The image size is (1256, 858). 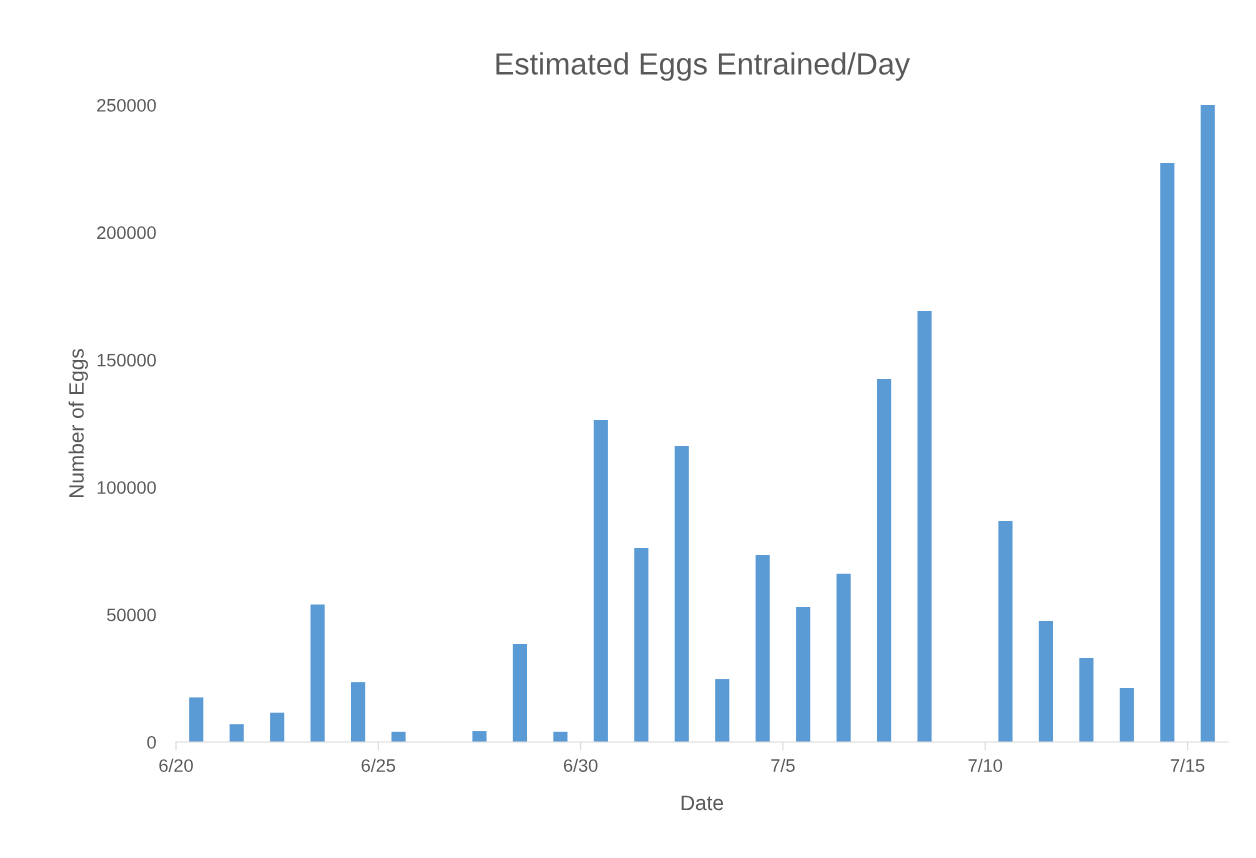 I want to click on y-axis-title: Number of Eggs, so click(x=78, y=423).